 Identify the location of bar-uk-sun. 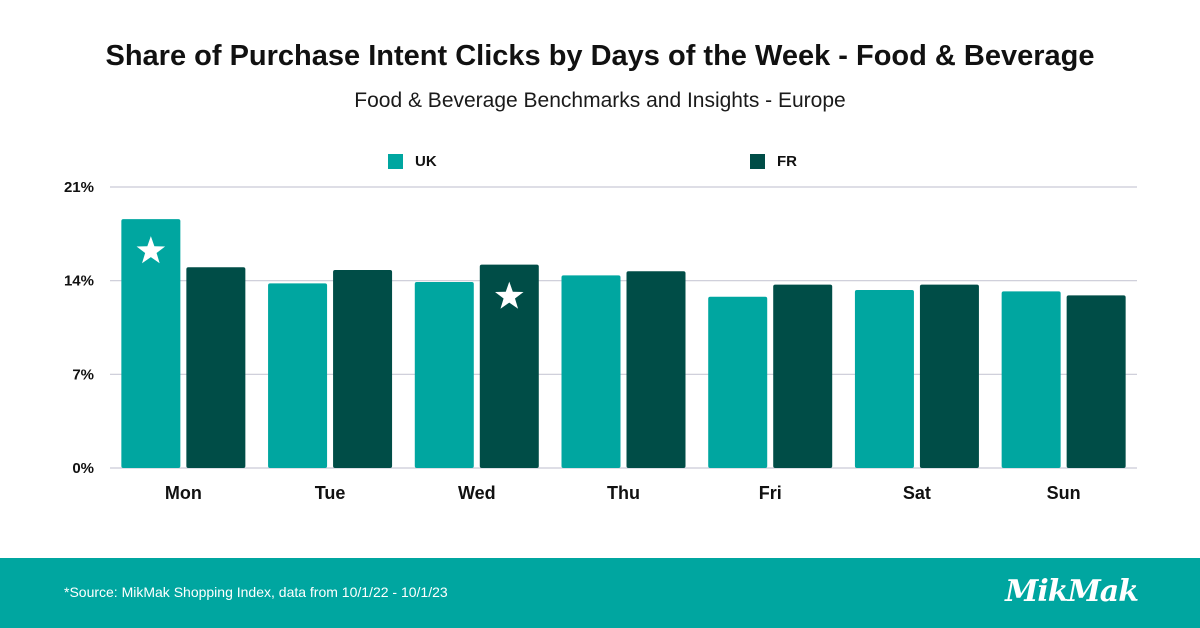
(1031, 379).